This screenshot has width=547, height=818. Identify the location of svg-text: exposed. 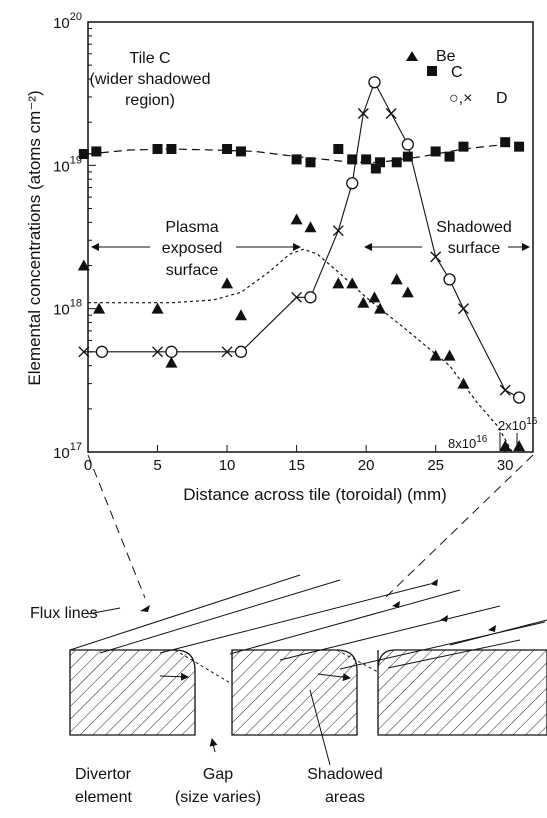
(192, 248).